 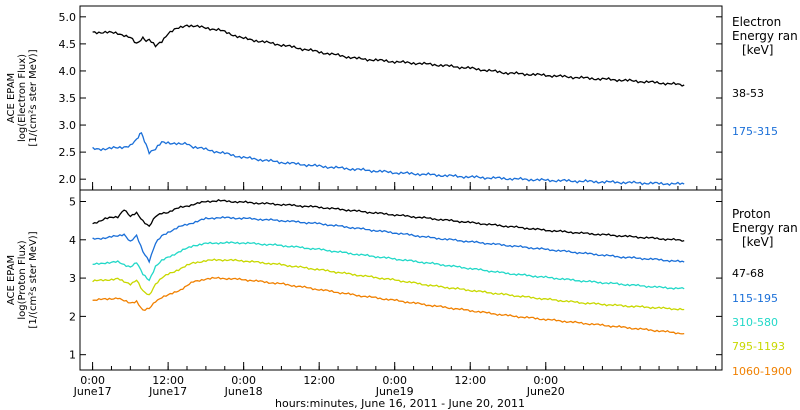 I want to click on proton-legend-310-580: 310-580, so click(x=755, y=322).